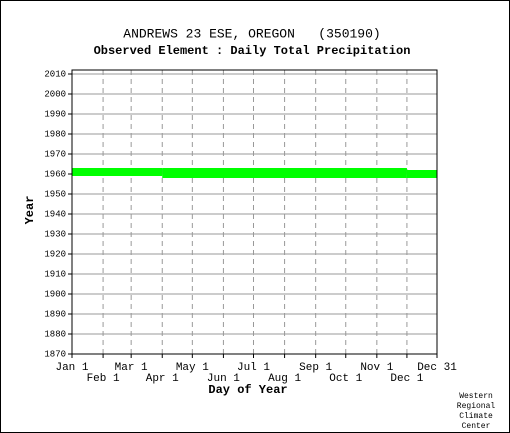 This screenshot has width=510, height=433. Describe the element at coordinates (55, 214) in the screenshot. I see `y-tick-label: 1940` at that location.